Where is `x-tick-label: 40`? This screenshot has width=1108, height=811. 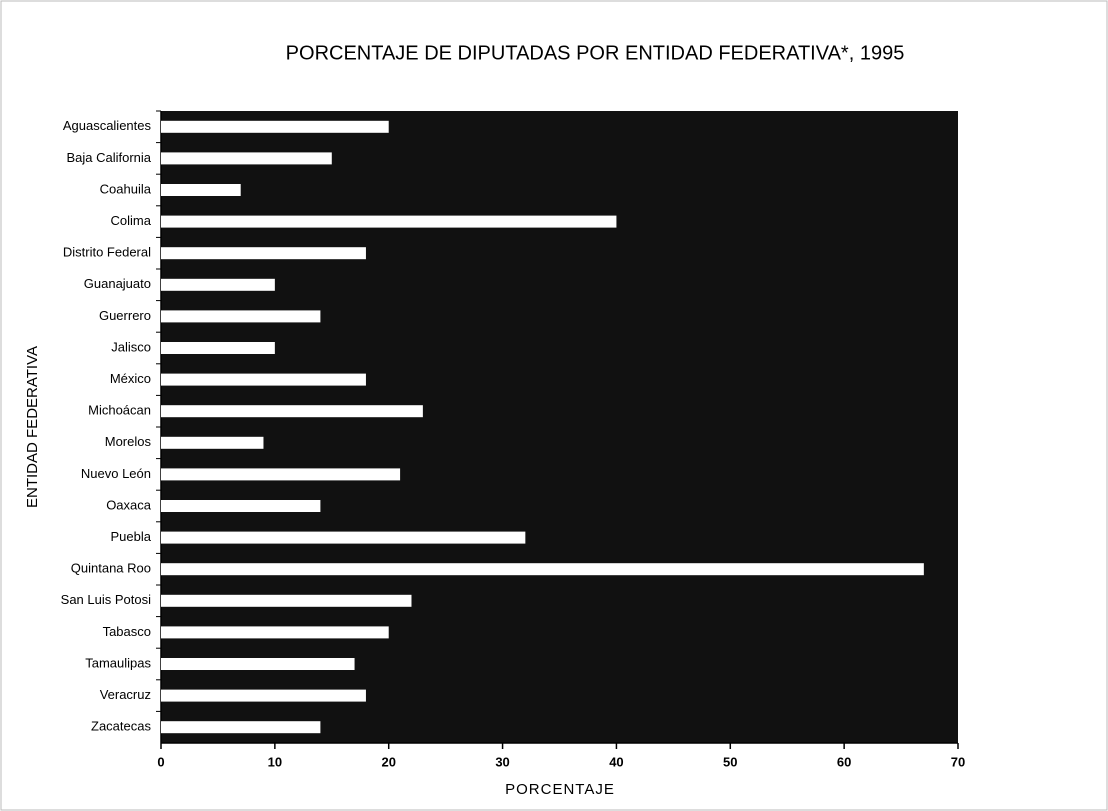 x-tick-label: 40 is located at coordinates (616, 761).